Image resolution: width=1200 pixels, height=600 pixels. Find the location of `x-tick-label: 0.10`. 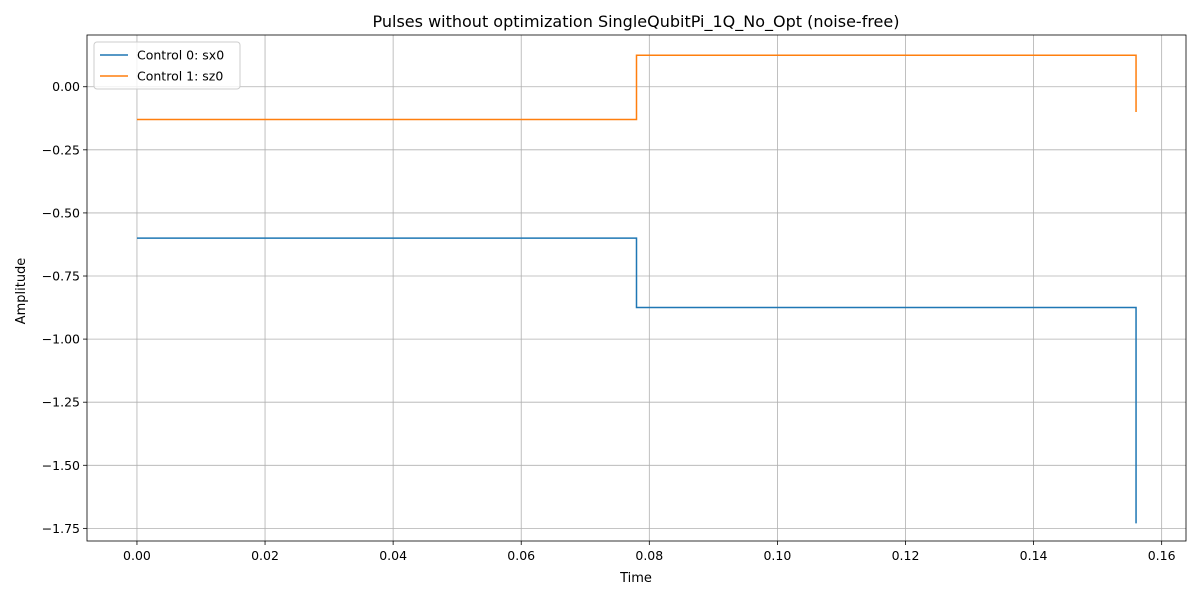

x-tick-label: 0.10 is located at coordinates (777, 555).